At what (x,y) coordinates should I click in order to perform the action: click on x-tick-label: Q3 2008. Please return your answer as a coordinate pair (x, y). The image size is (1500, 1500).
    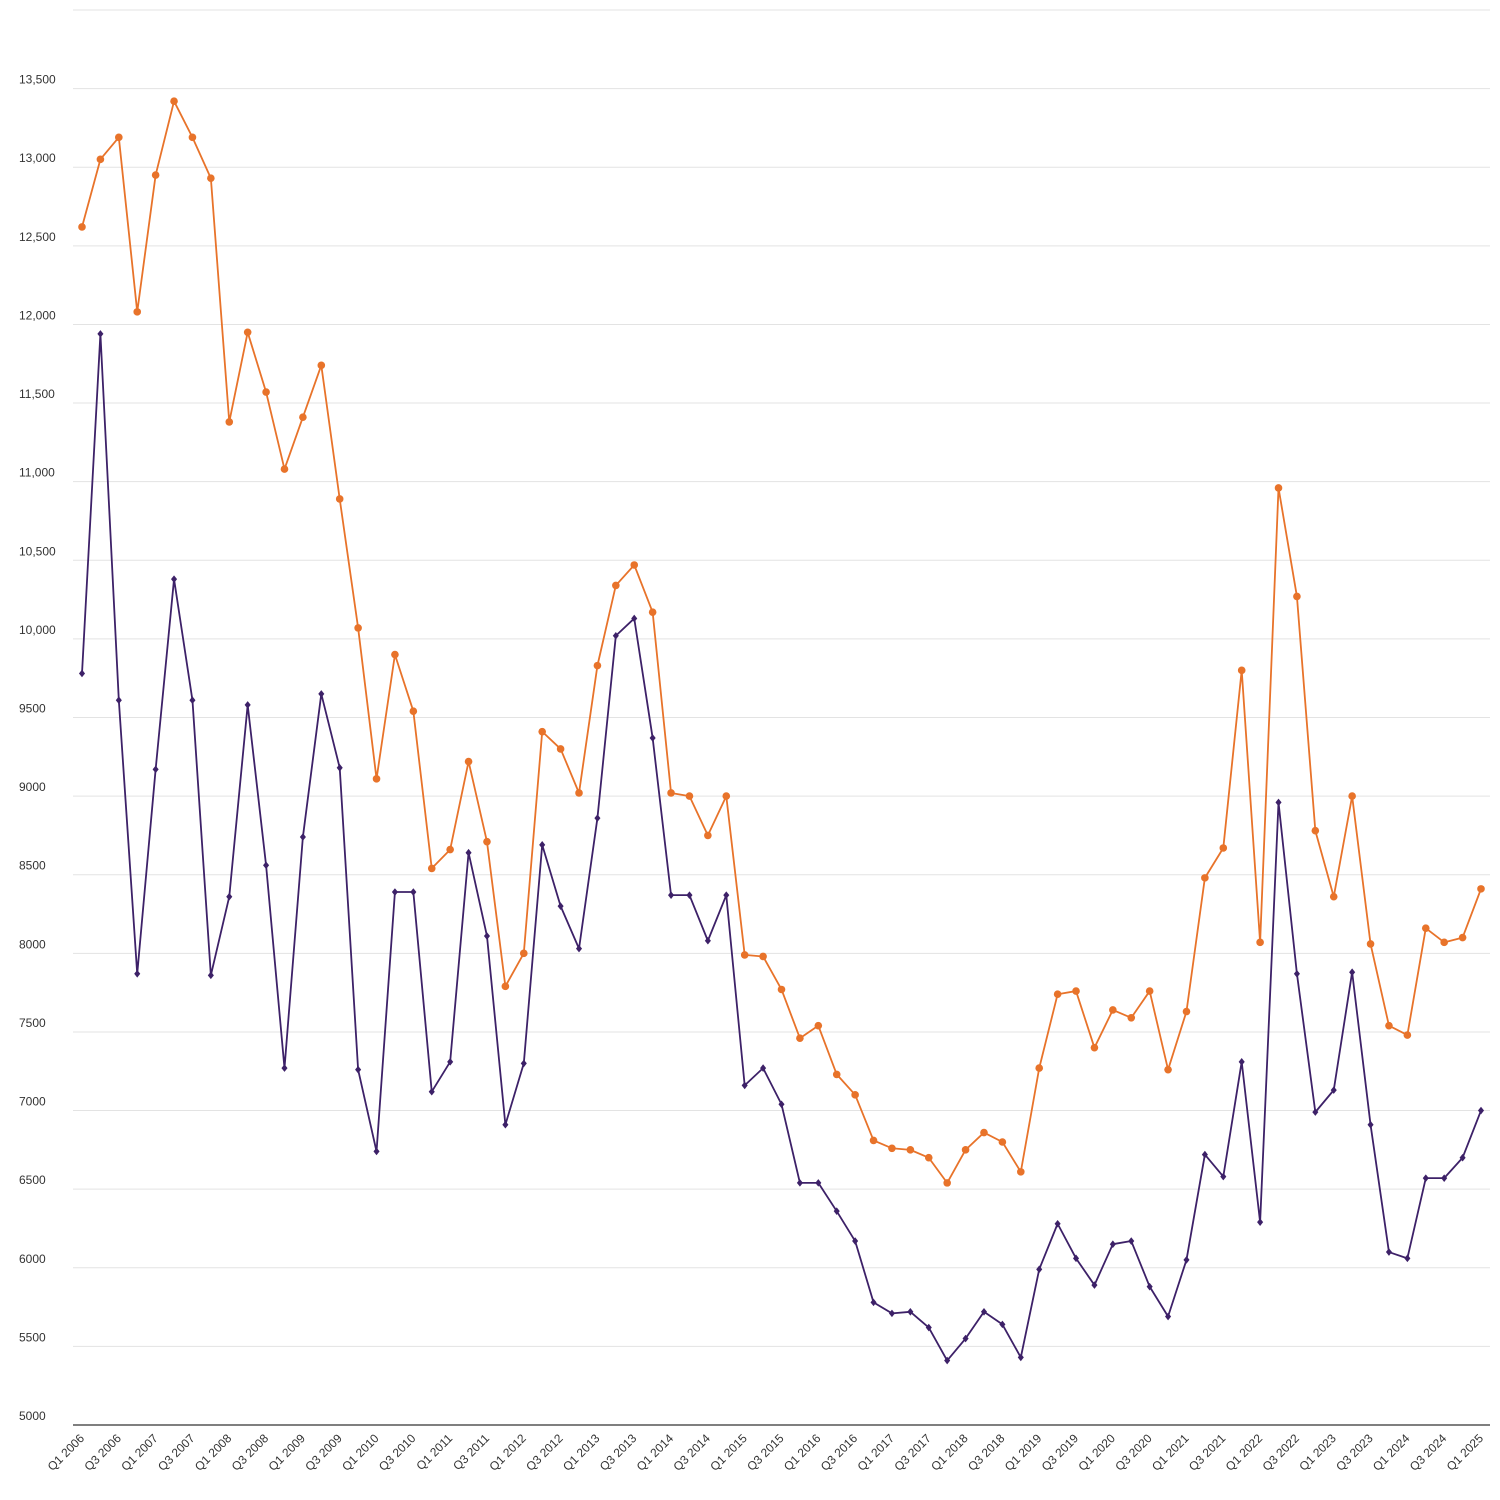
    Looking at the image, I should click on (250, 1452).